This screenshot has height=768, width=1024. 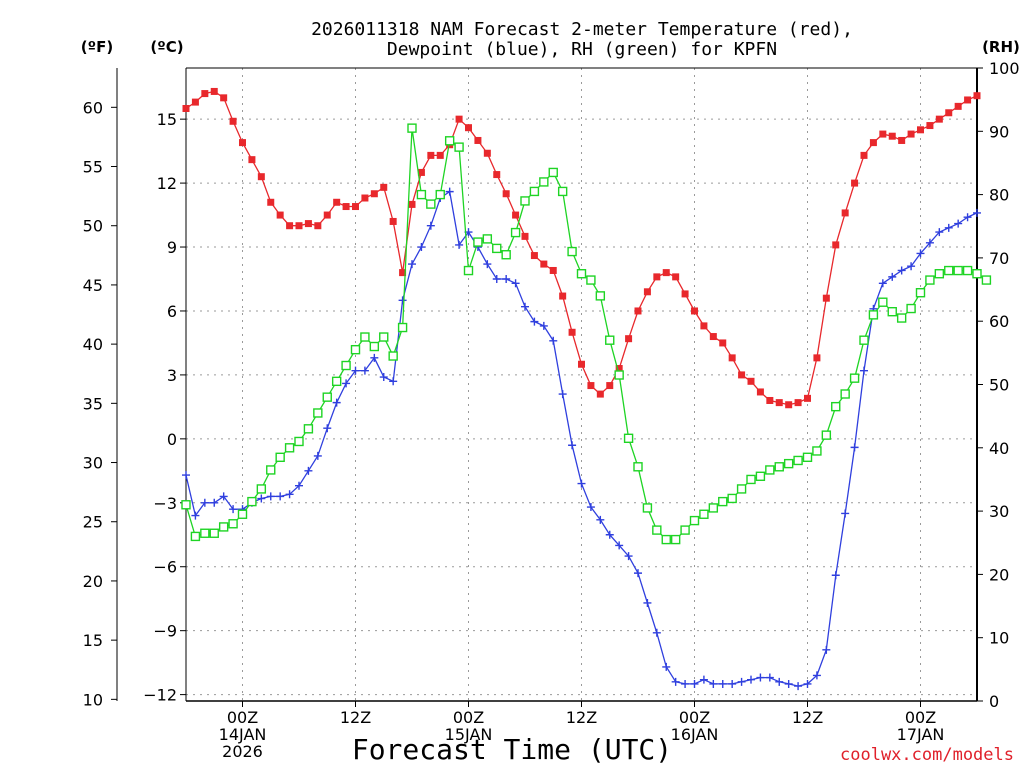 What do you see at coordinates (694, 717) in the screenshot?
I see `x-tick-label: 00Z` at bounding box center [694, 717].